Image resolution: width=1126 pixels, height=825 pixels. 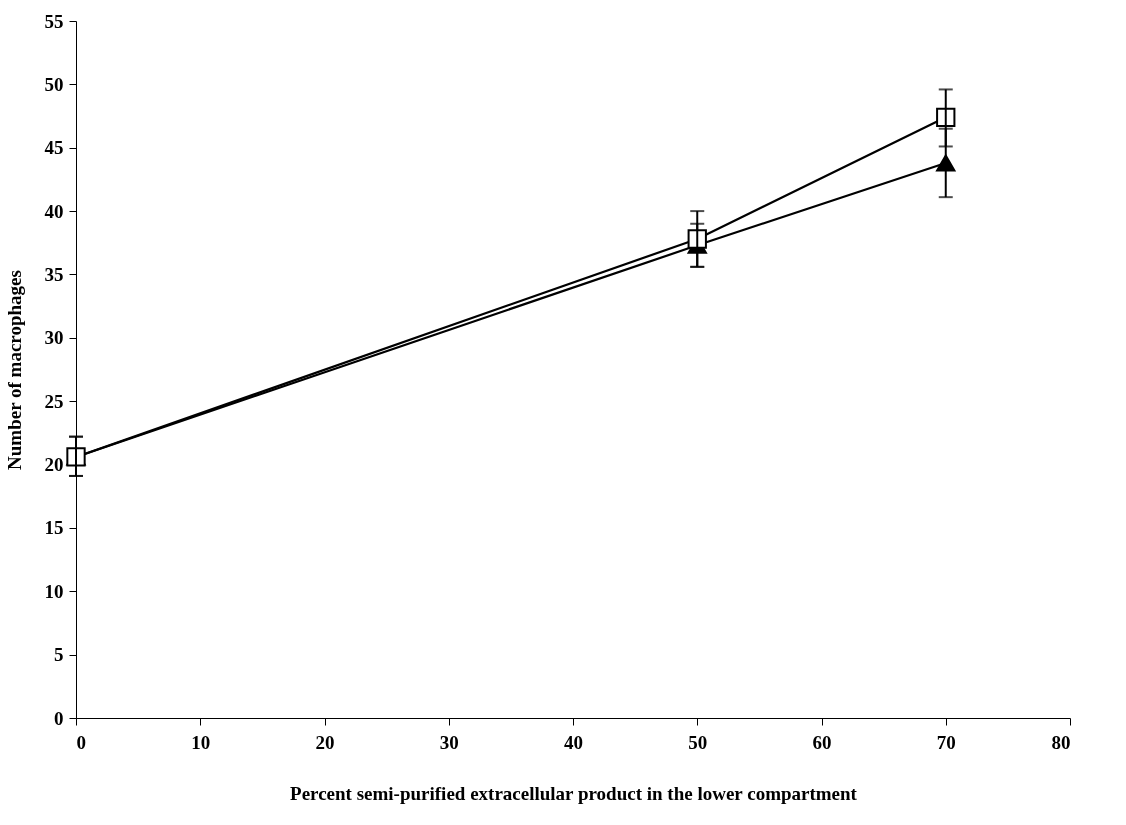 What do you see at coordinates (54, 84) in the screenshot?
I see `y-tick-label: 50` at bounding box center [54, 84].